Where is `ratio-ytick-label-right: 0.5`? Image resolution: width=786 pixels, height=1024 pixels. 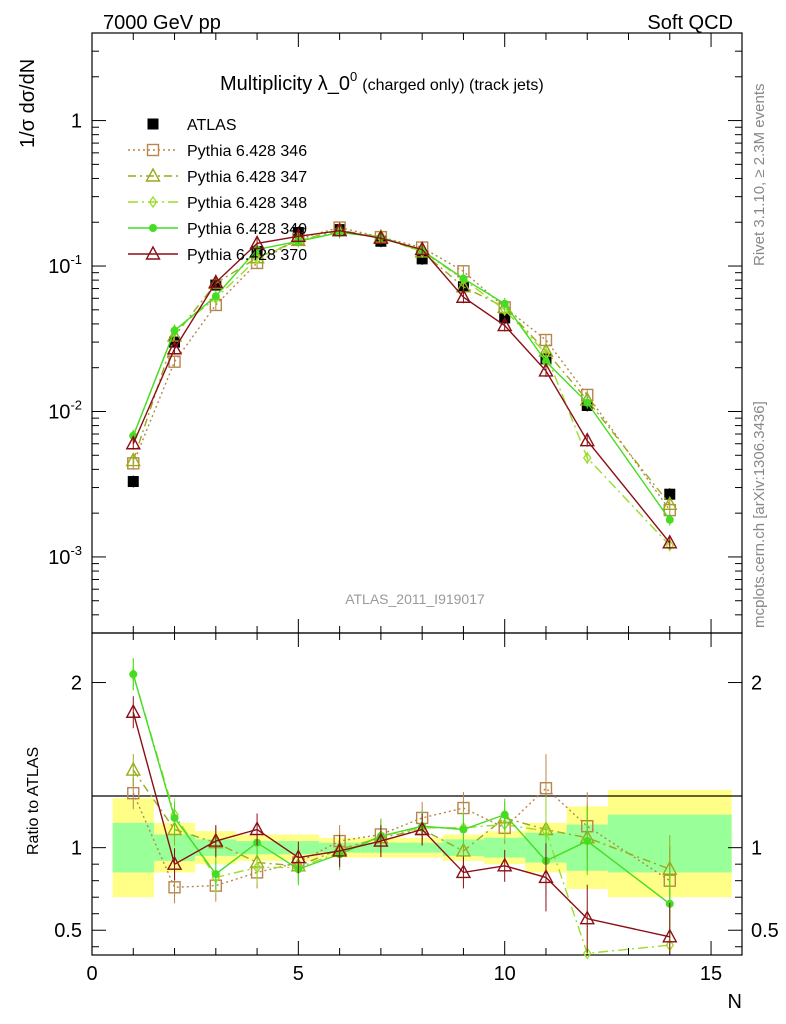 ratio-ytick-label-right: 0.5 is located at coordinates (765, 931).